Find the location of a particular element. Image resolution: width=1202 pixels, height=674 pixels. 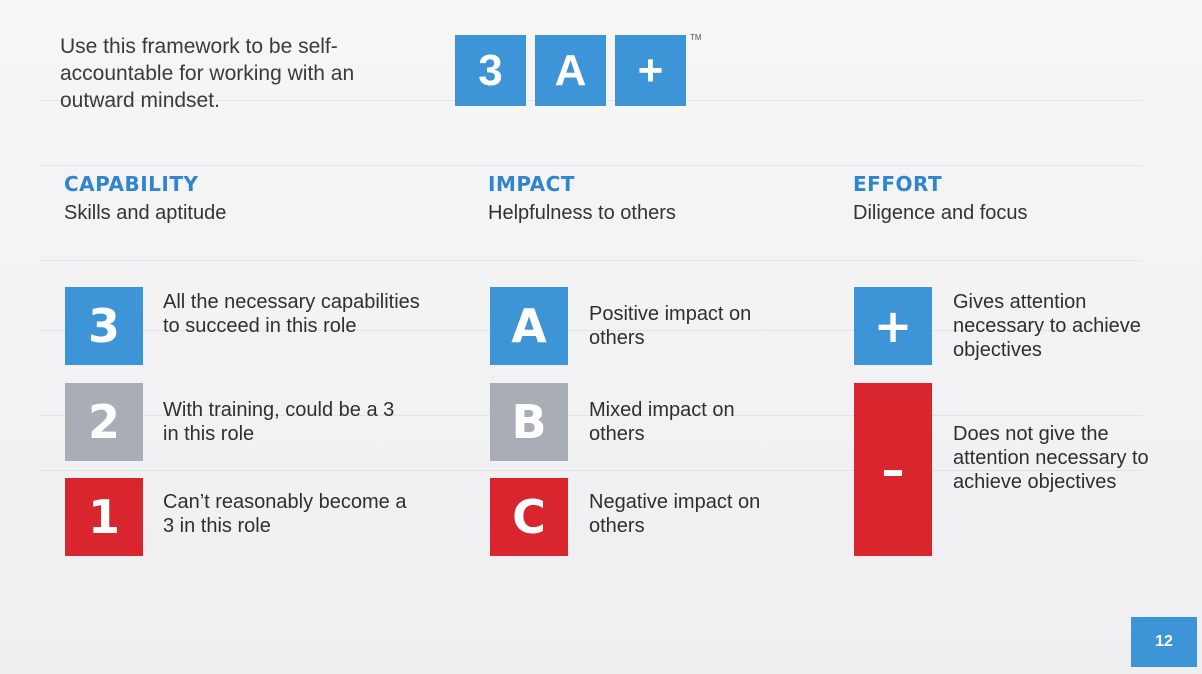

capability-desc-2: With training, could be a 3 in this role is located at coordinates (279, 422).